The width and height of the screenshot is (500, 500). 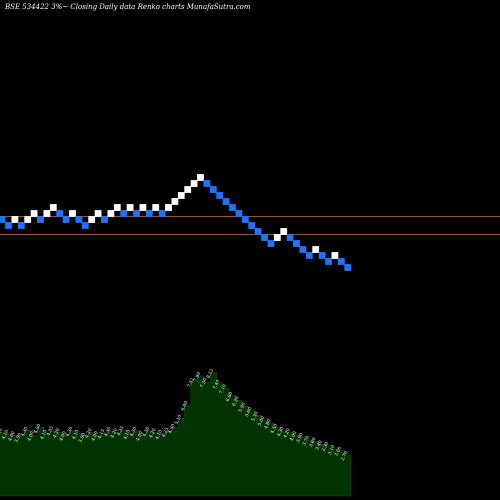 I want to click on volume-label-16: 4.15, so click(x=102, y=434).